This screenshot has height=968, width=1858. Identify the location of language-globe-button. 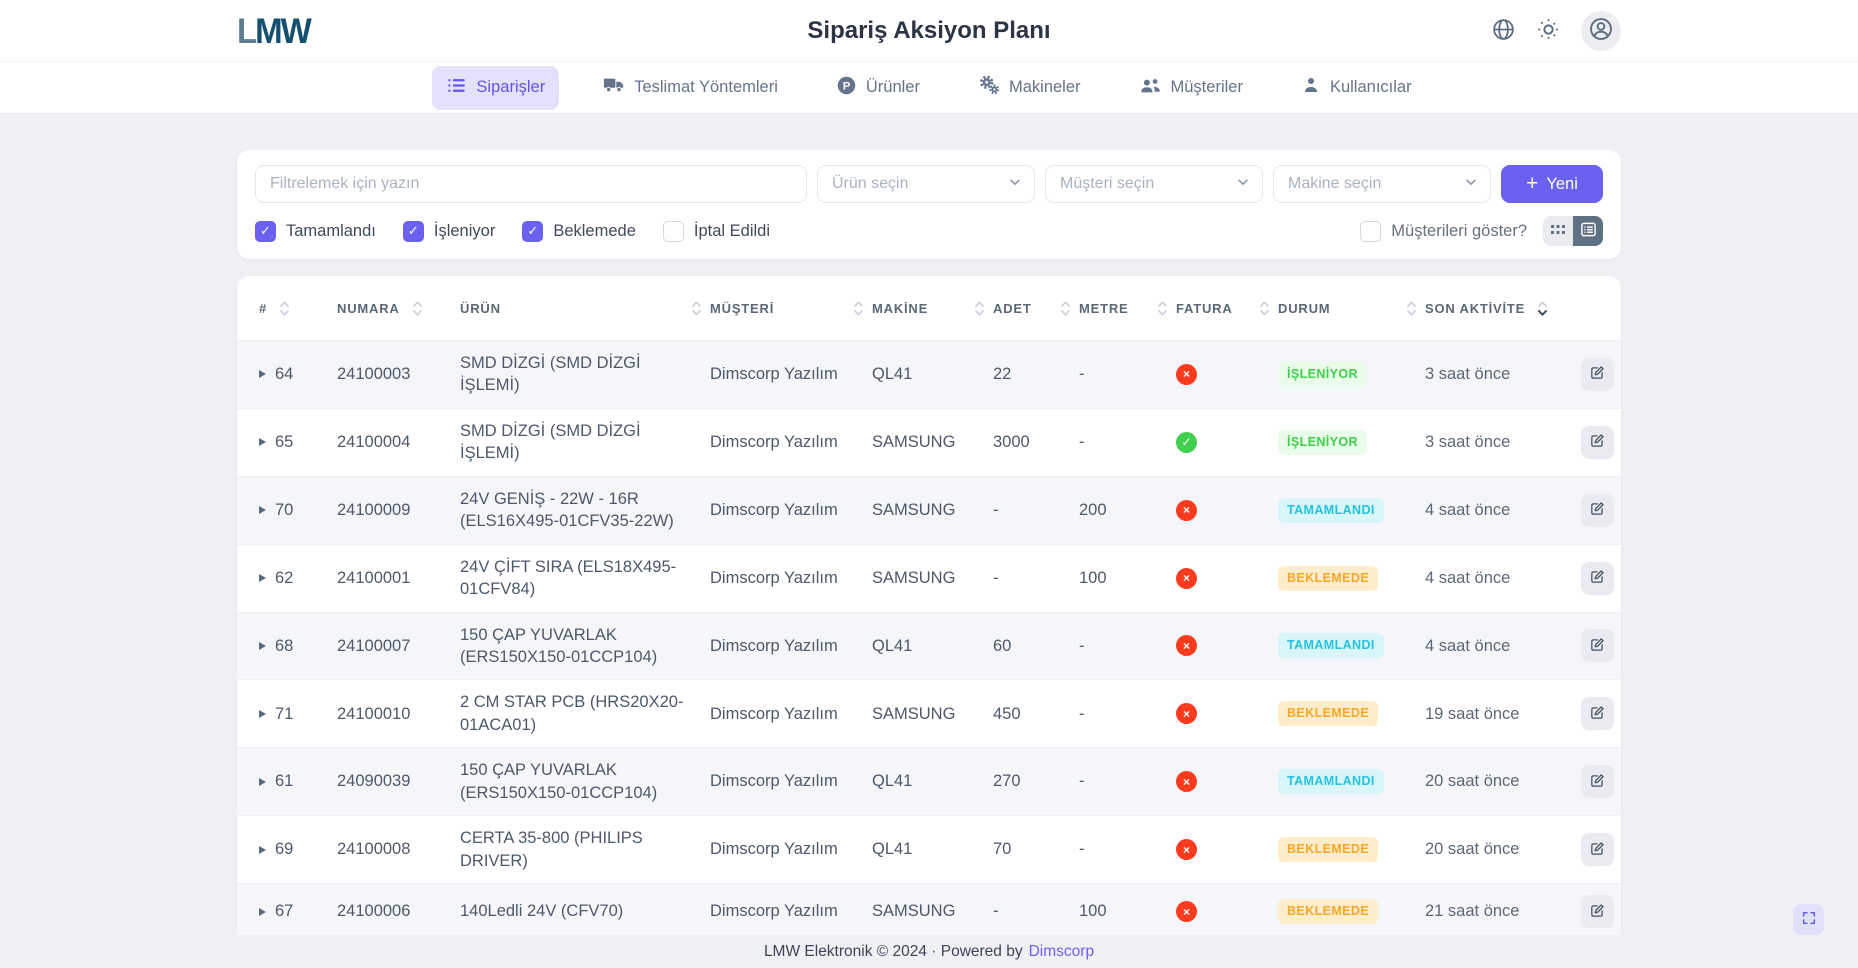
(1503, 31).